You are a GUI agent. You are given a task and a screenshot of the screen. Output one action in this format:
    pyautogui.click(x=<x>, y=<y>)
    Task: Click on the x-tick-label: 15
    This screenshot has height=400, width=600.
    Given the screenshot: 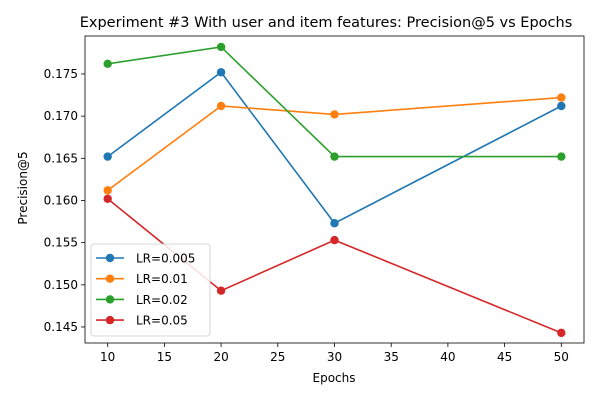 What is the action you would take?
    pyautogui.click(x=164, y=357)
    